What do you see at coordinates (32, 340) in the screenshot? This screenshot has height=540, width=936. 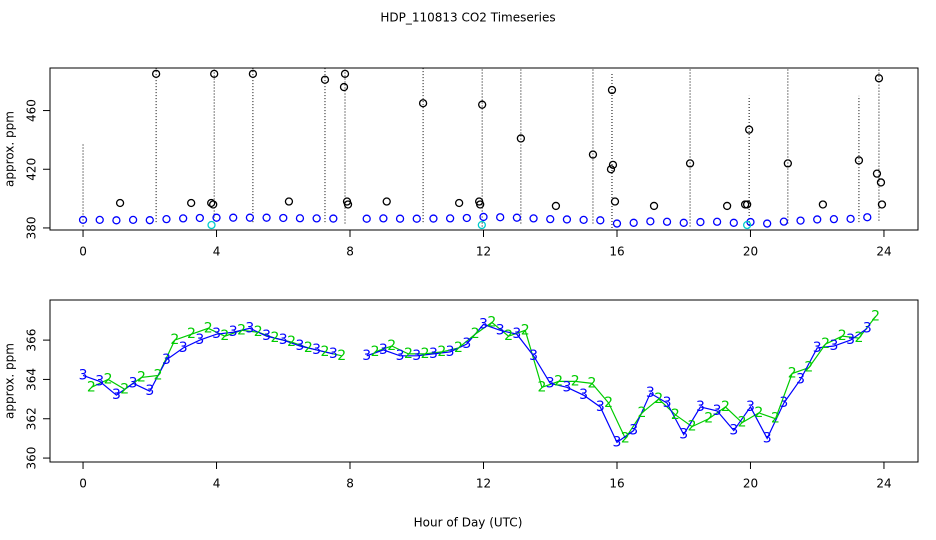 I see `y-tick-label: 366` at bounding box center [32, 340].